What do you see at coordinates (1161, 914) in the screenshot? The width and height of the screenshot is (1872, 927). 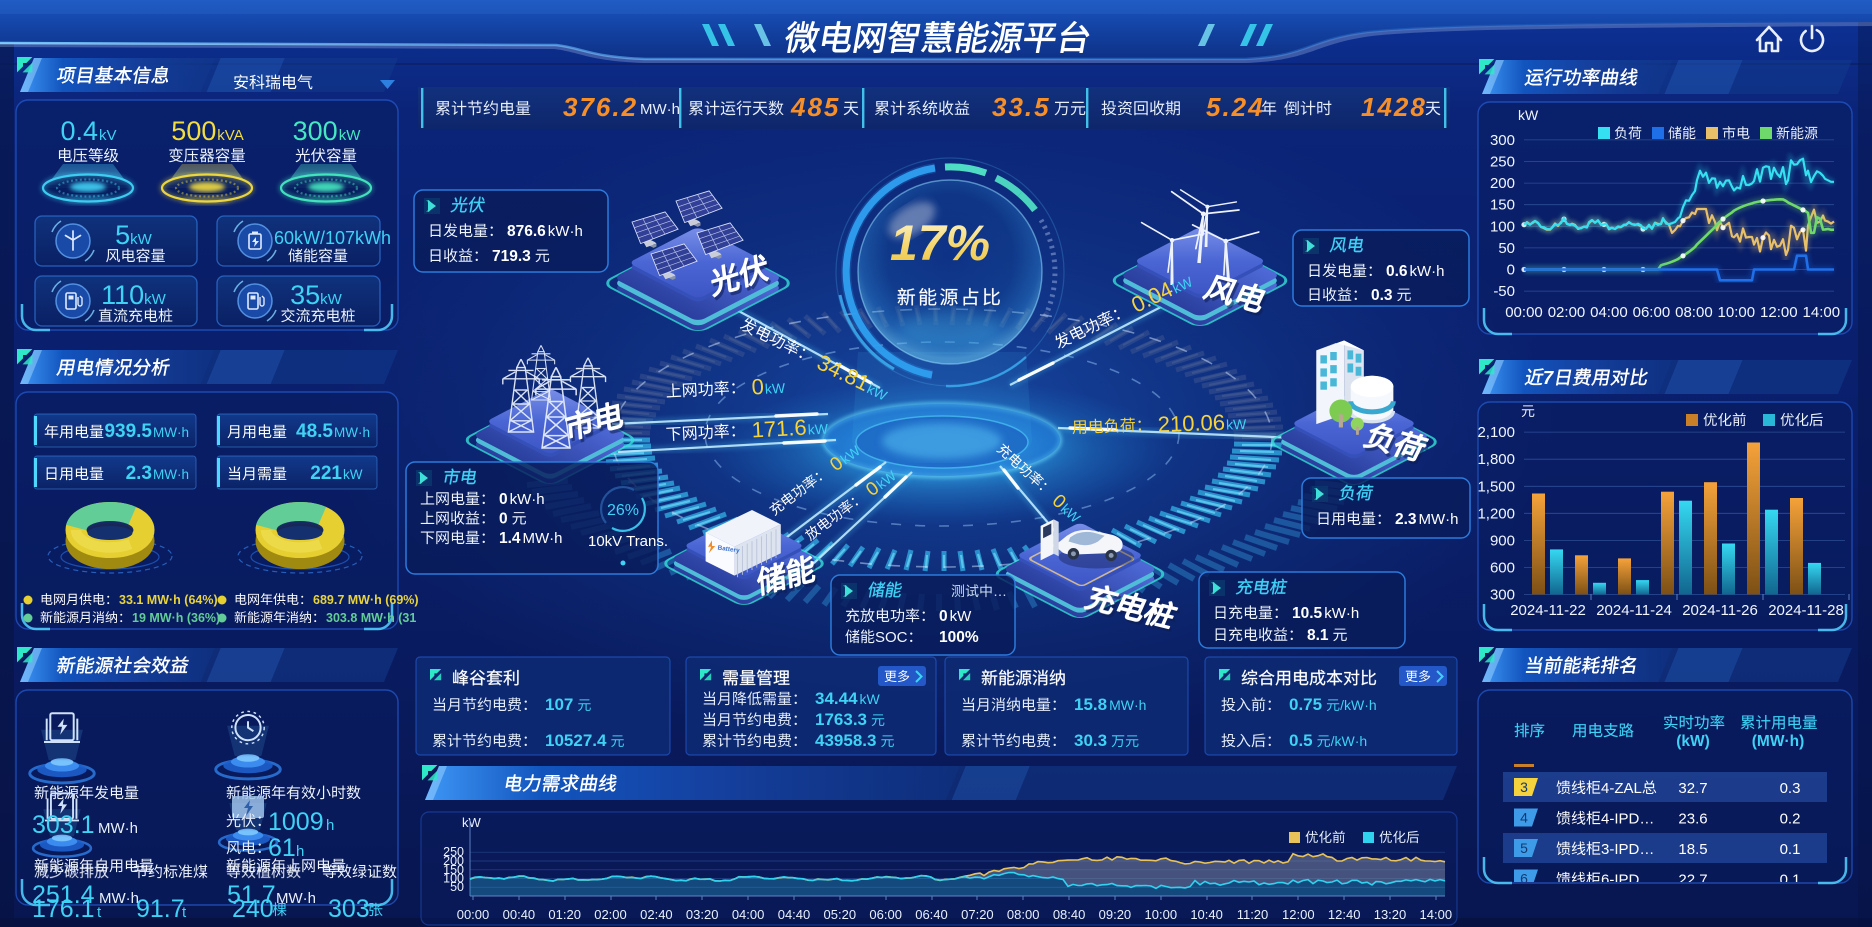 I see `svg-text: 10:00` at bounding box center [1161, 914].